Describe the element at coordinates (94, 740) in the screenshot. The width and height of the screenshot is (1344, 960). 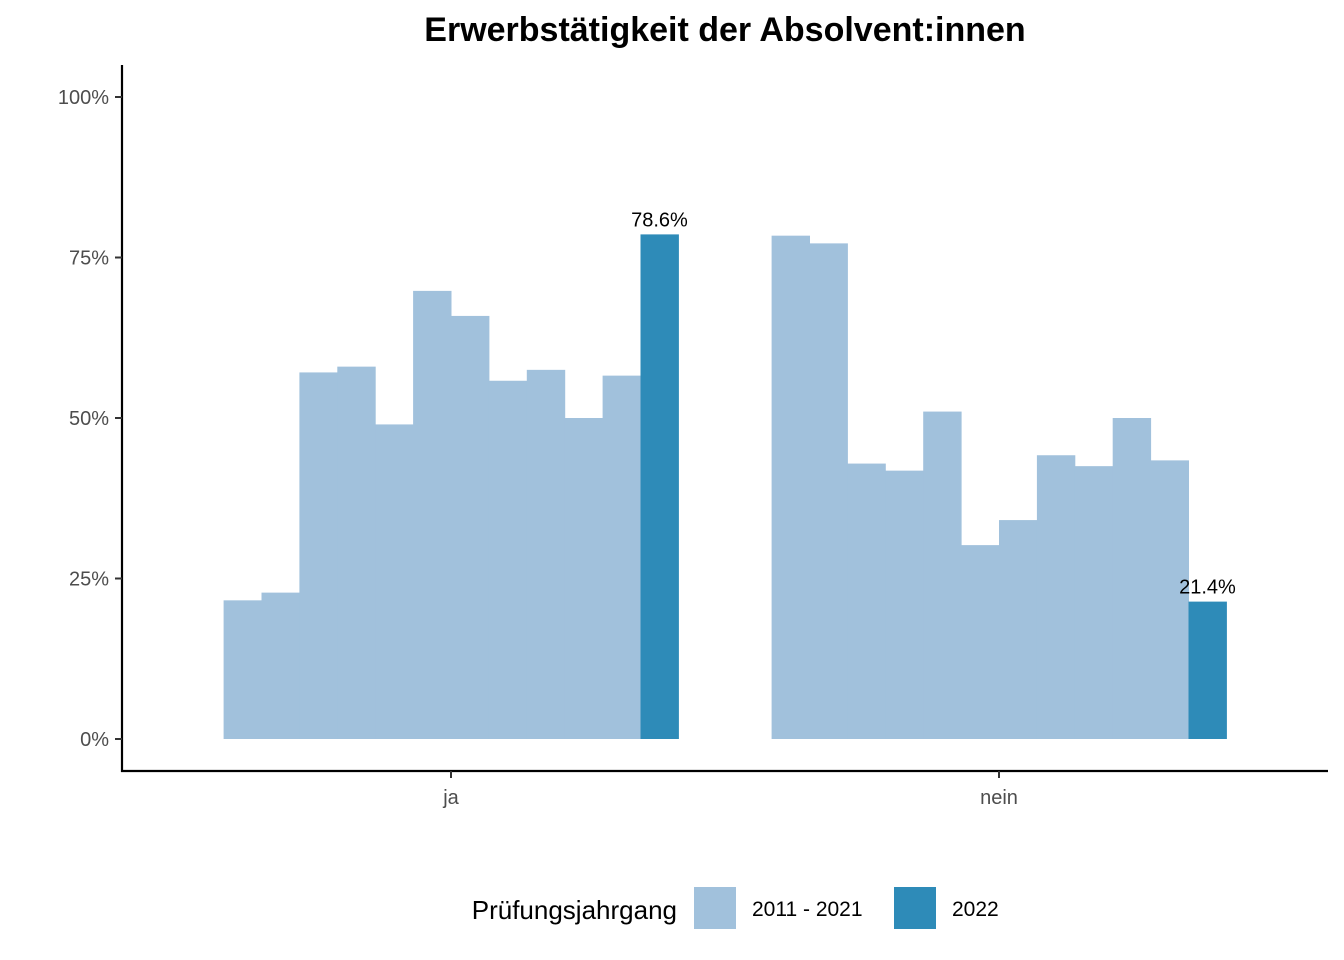
I see `y-tick-label: 0%` at that location.